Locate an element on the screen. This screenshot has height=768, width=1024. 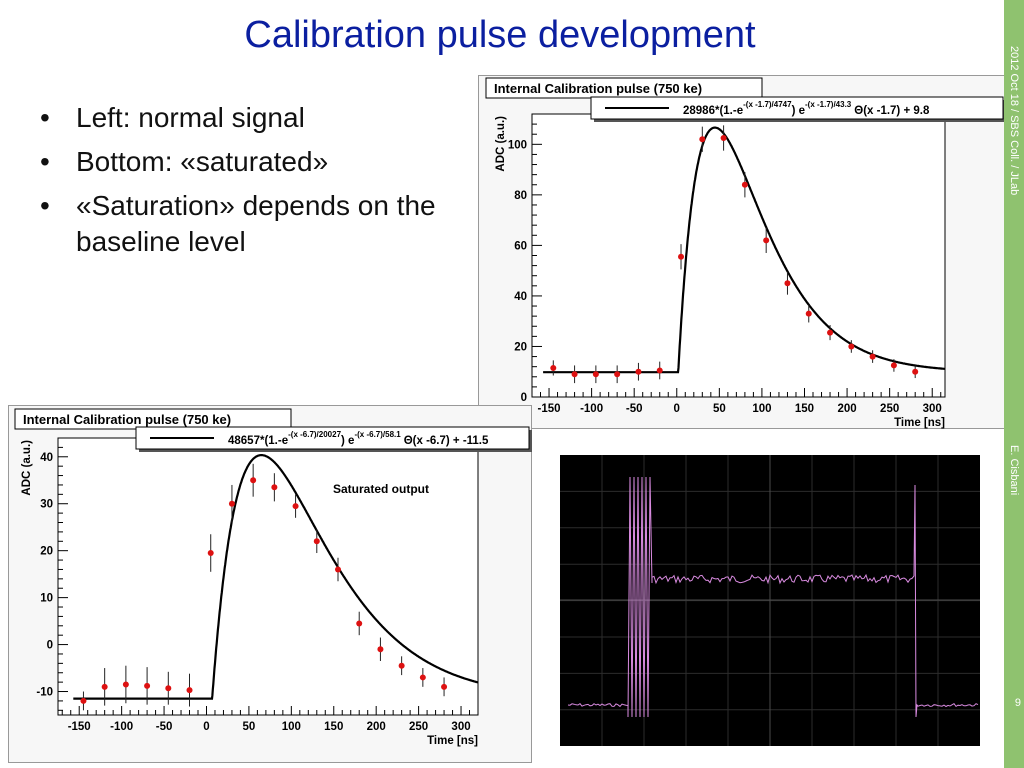
fit-box-frame is located at coordinates (797, 108).